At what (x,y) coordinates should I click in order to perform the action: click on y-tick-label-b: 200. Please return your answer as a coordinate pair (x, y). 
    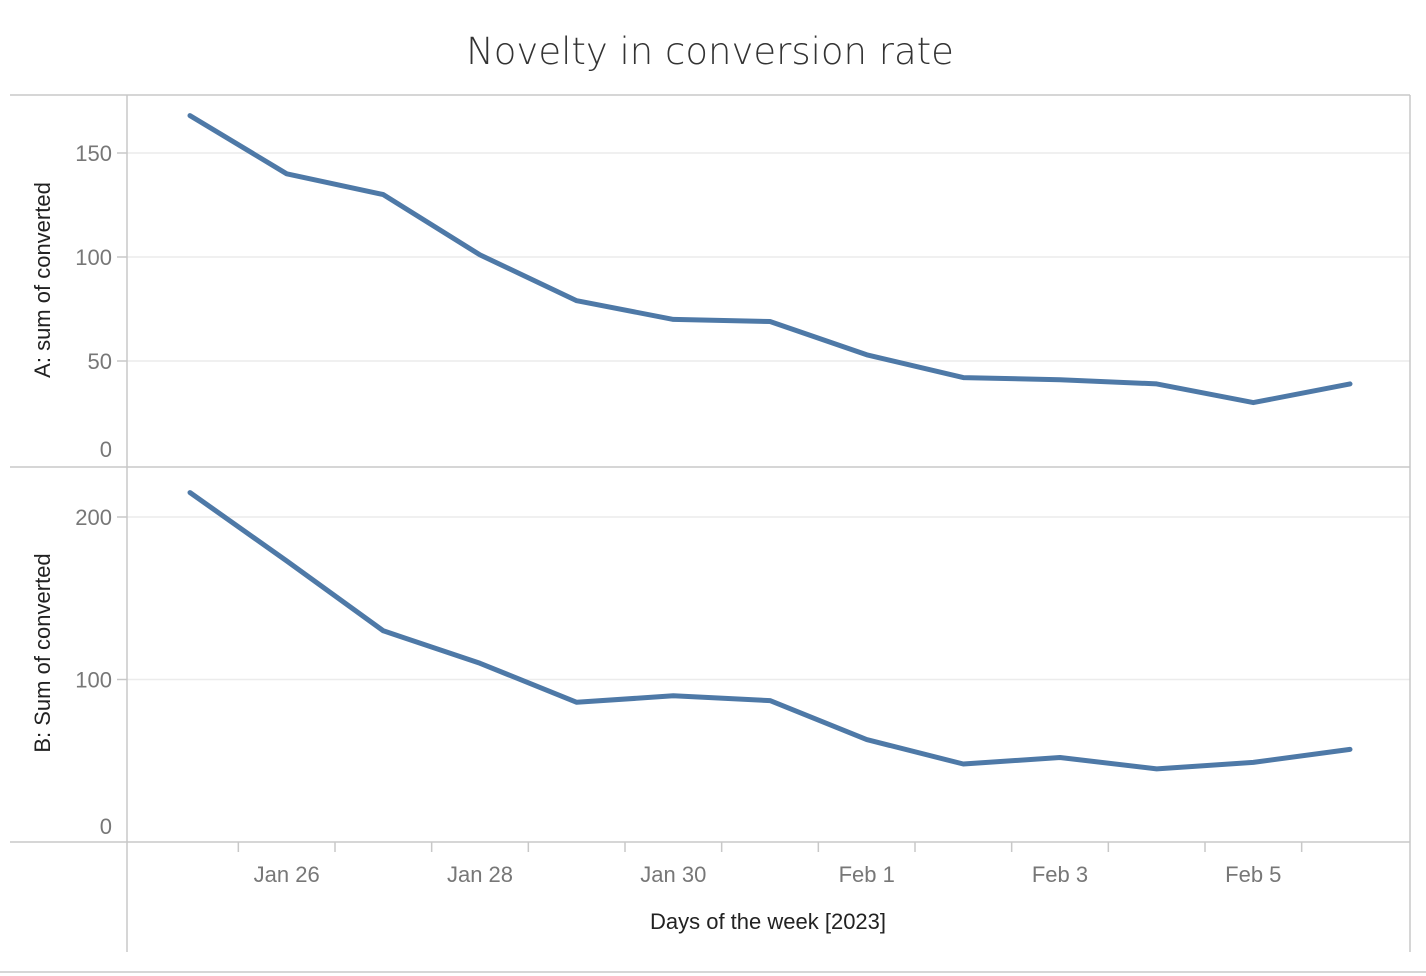
    Looking at the image, I should click on (93, 517).